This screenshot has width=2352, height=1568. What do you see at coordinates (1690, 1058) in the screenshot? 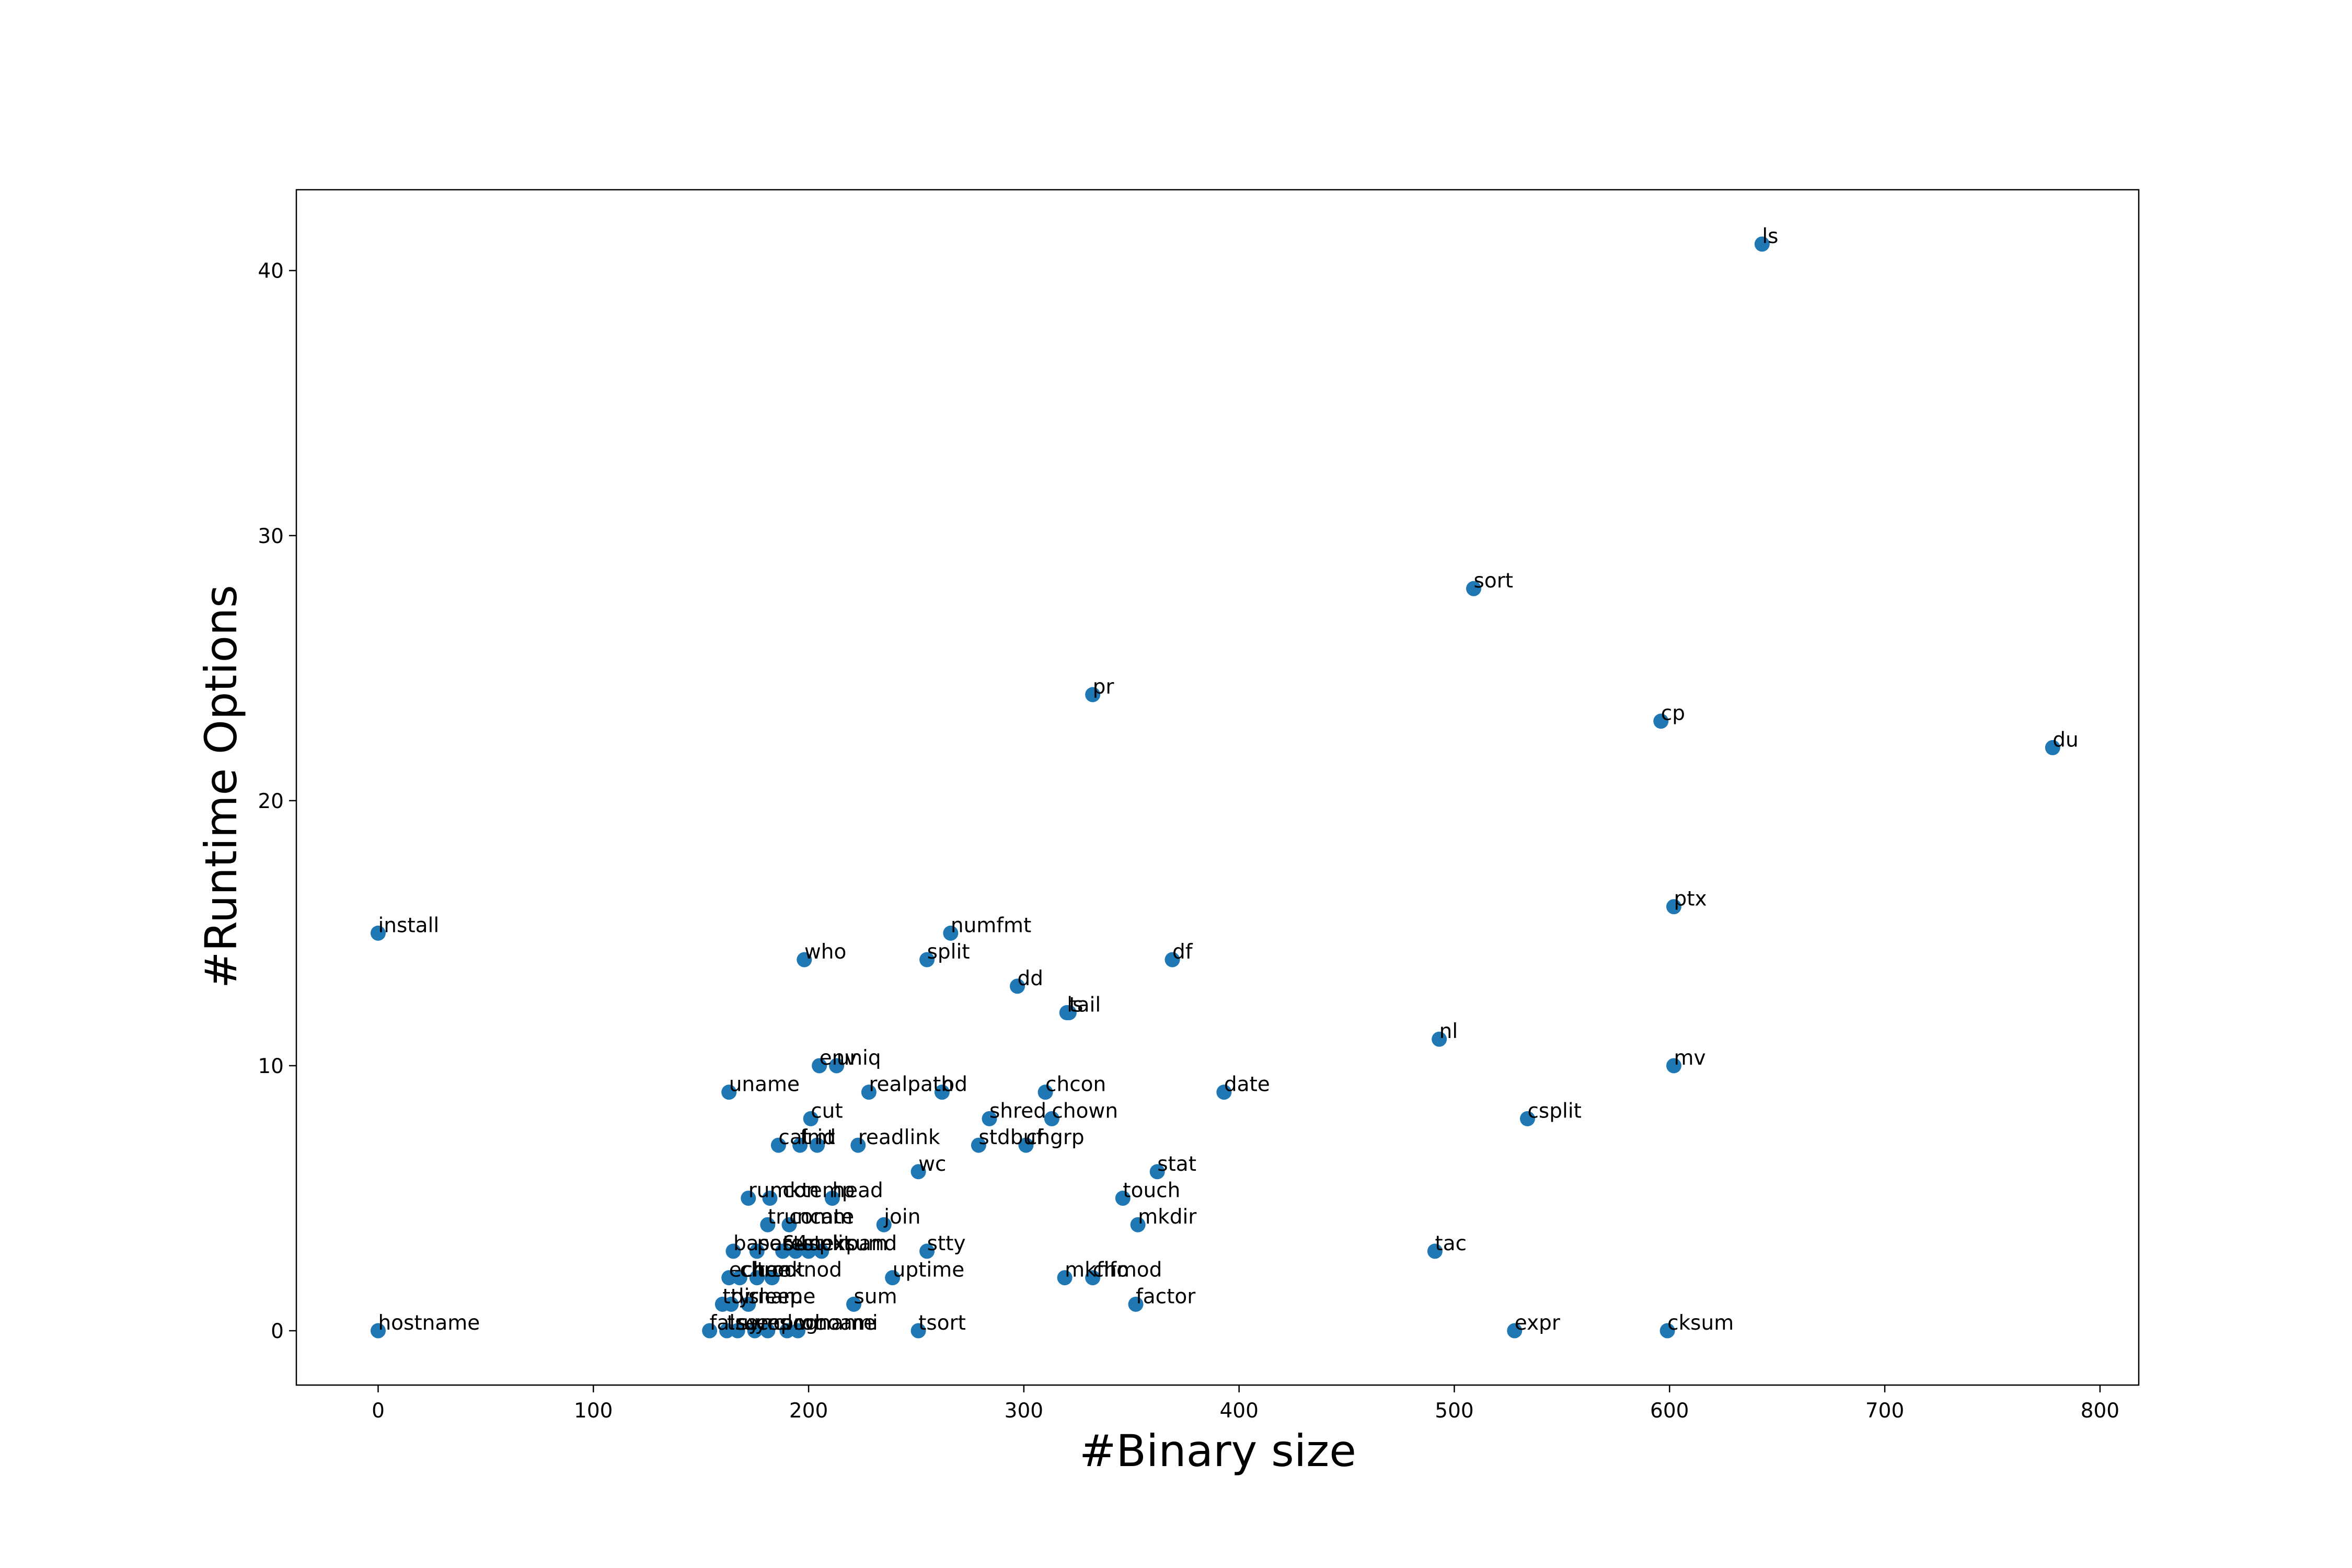
I see `point-label: mv` at bounding box center [1690, 1058].